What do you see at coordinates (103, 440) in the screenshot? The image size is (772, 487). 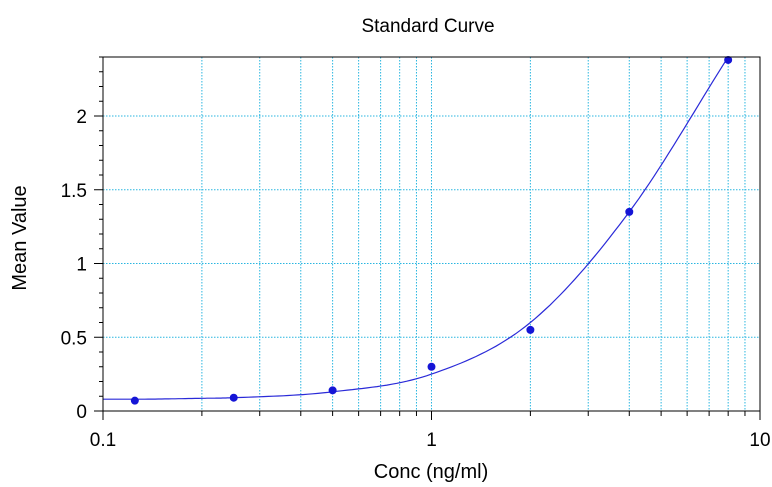 I see `x-tick-label: 0.1` at bounding box center [103, 440].